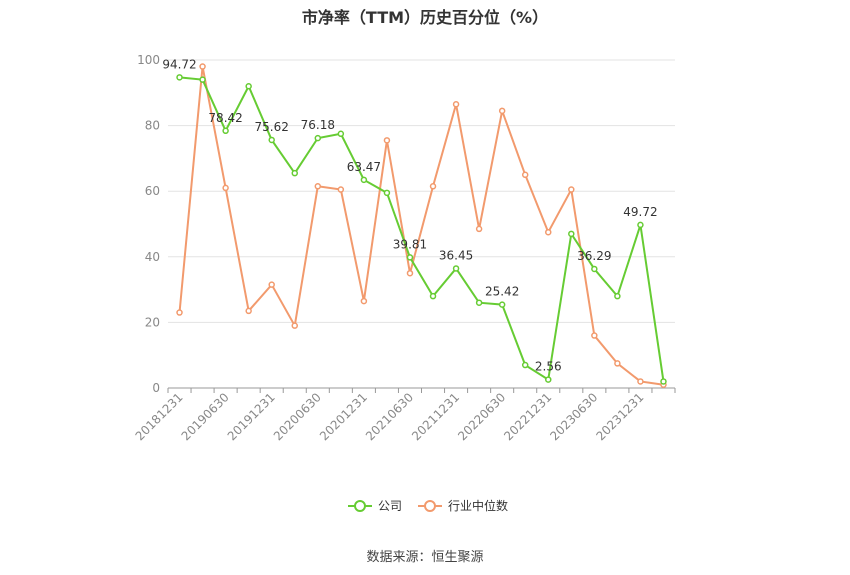  Describe the element at coordinates (272, 127) in the screenshot. I see `data-label: 75.62` at that location.